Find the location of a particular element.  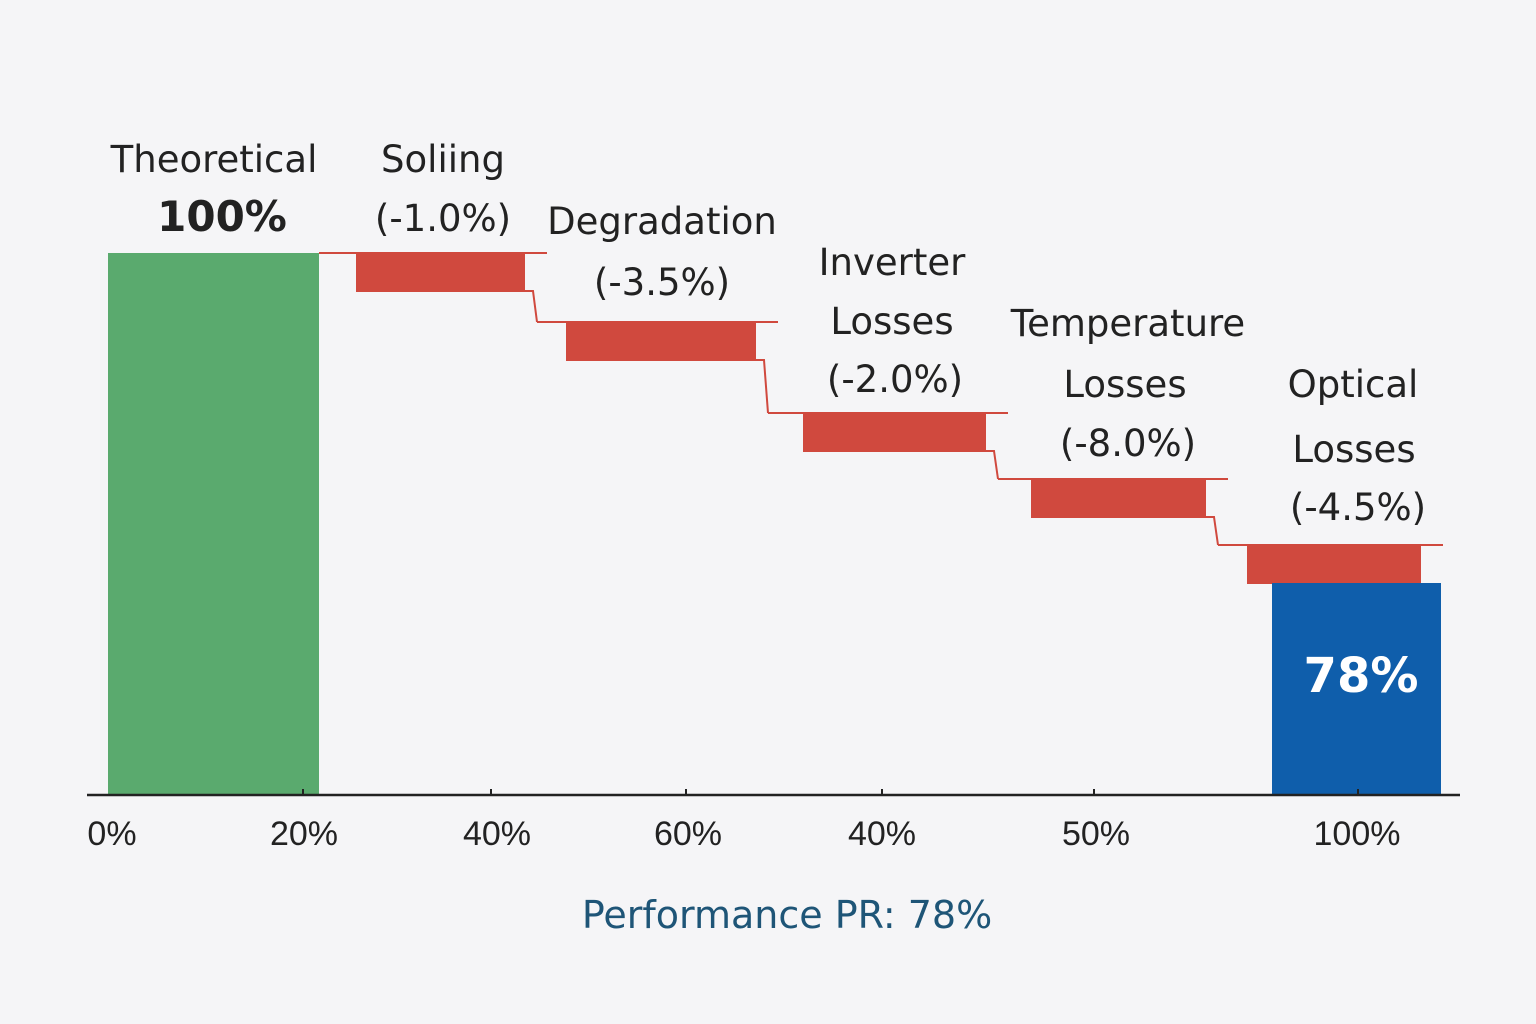

bar-loss-degradation is located at coordinates (661, 342).